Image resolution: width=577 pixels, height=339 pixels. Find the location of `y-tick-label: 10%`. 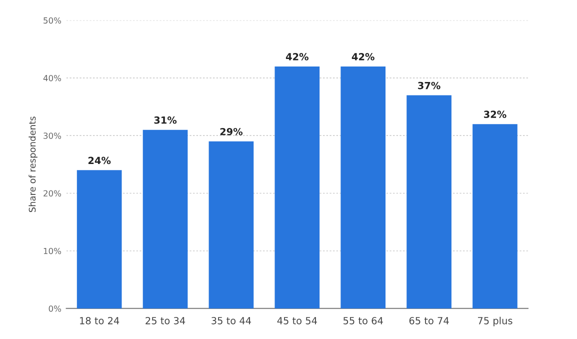

y-tick-label: 10% is located at coordinates (53, 251).